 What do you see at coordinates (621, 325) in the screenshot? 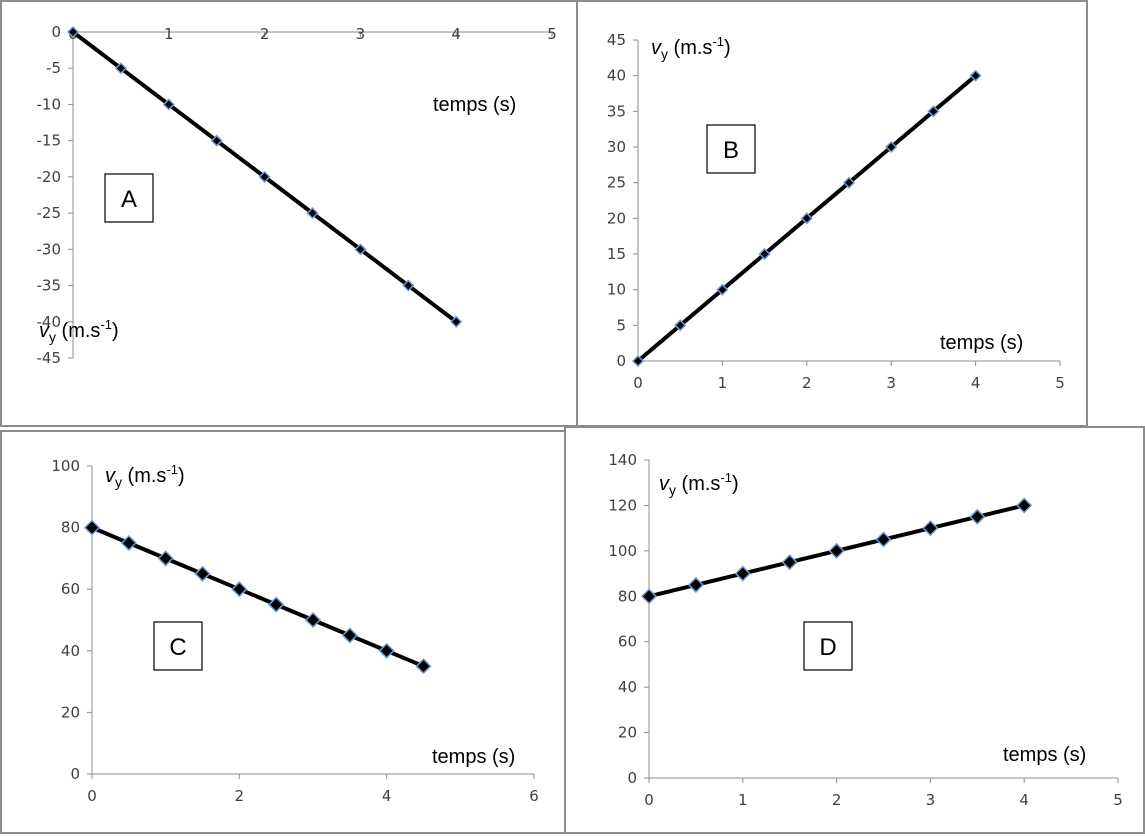
I see `y-tick-label: 5` at bounding box center [621, 325].